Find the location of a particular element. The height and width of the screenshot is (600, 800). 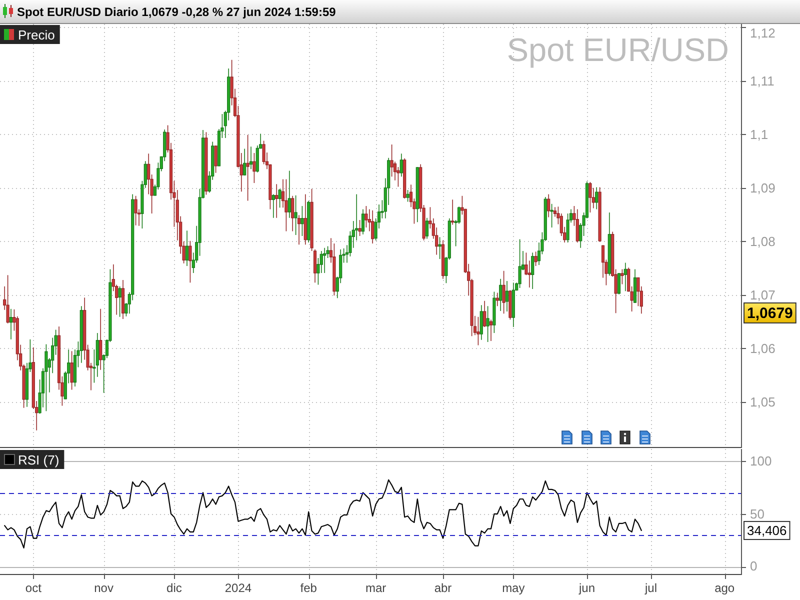

y-tick-label: 1,07 is located at coordinates (763, 294).